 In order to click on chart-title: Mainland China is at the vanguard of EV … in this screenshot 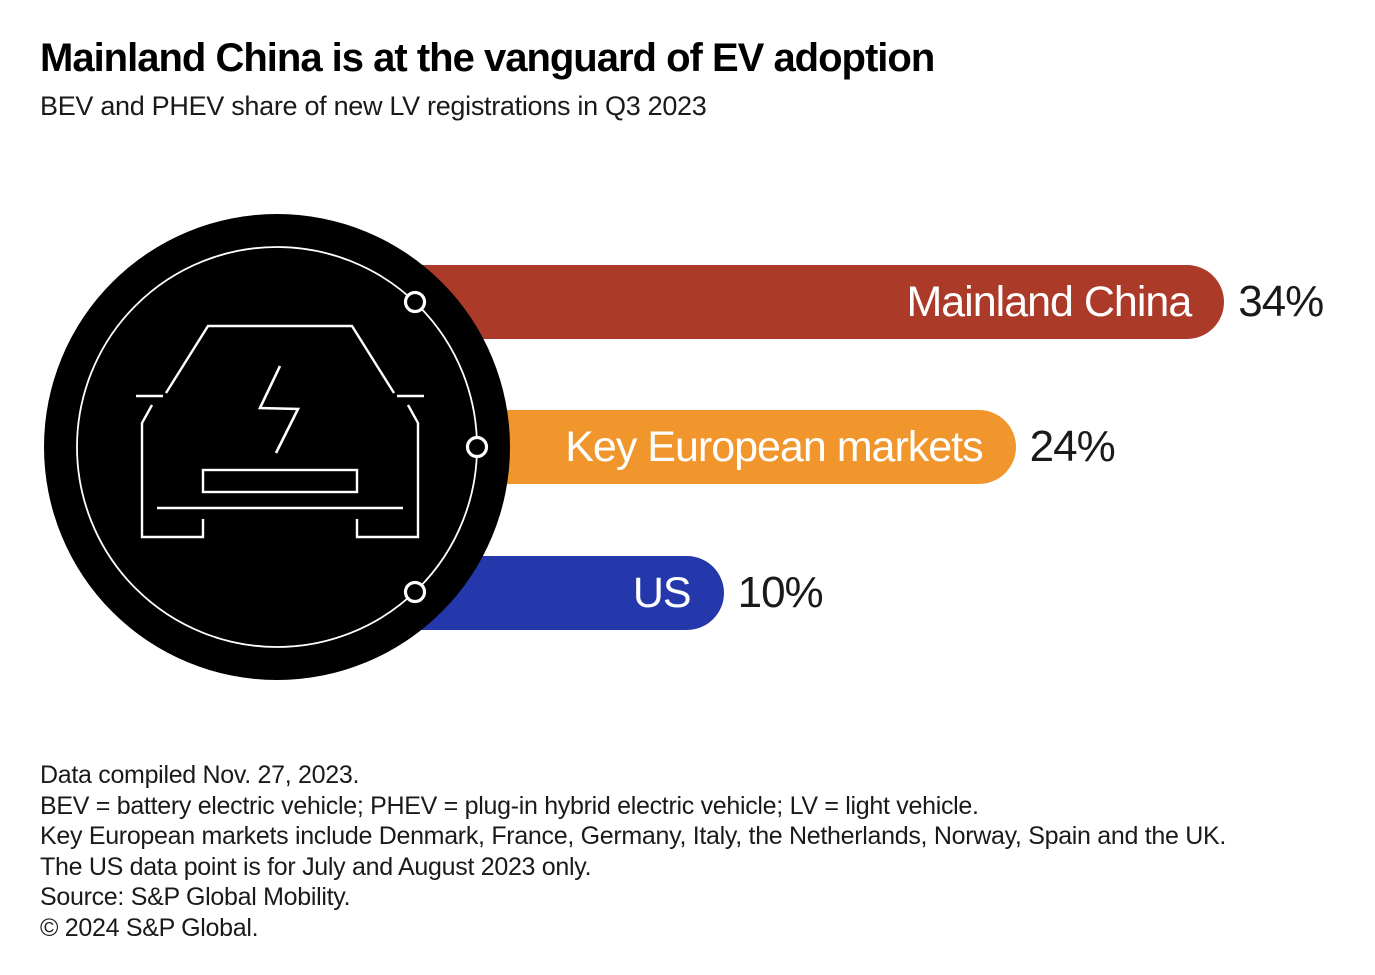, I will do `click(487, 58)`.